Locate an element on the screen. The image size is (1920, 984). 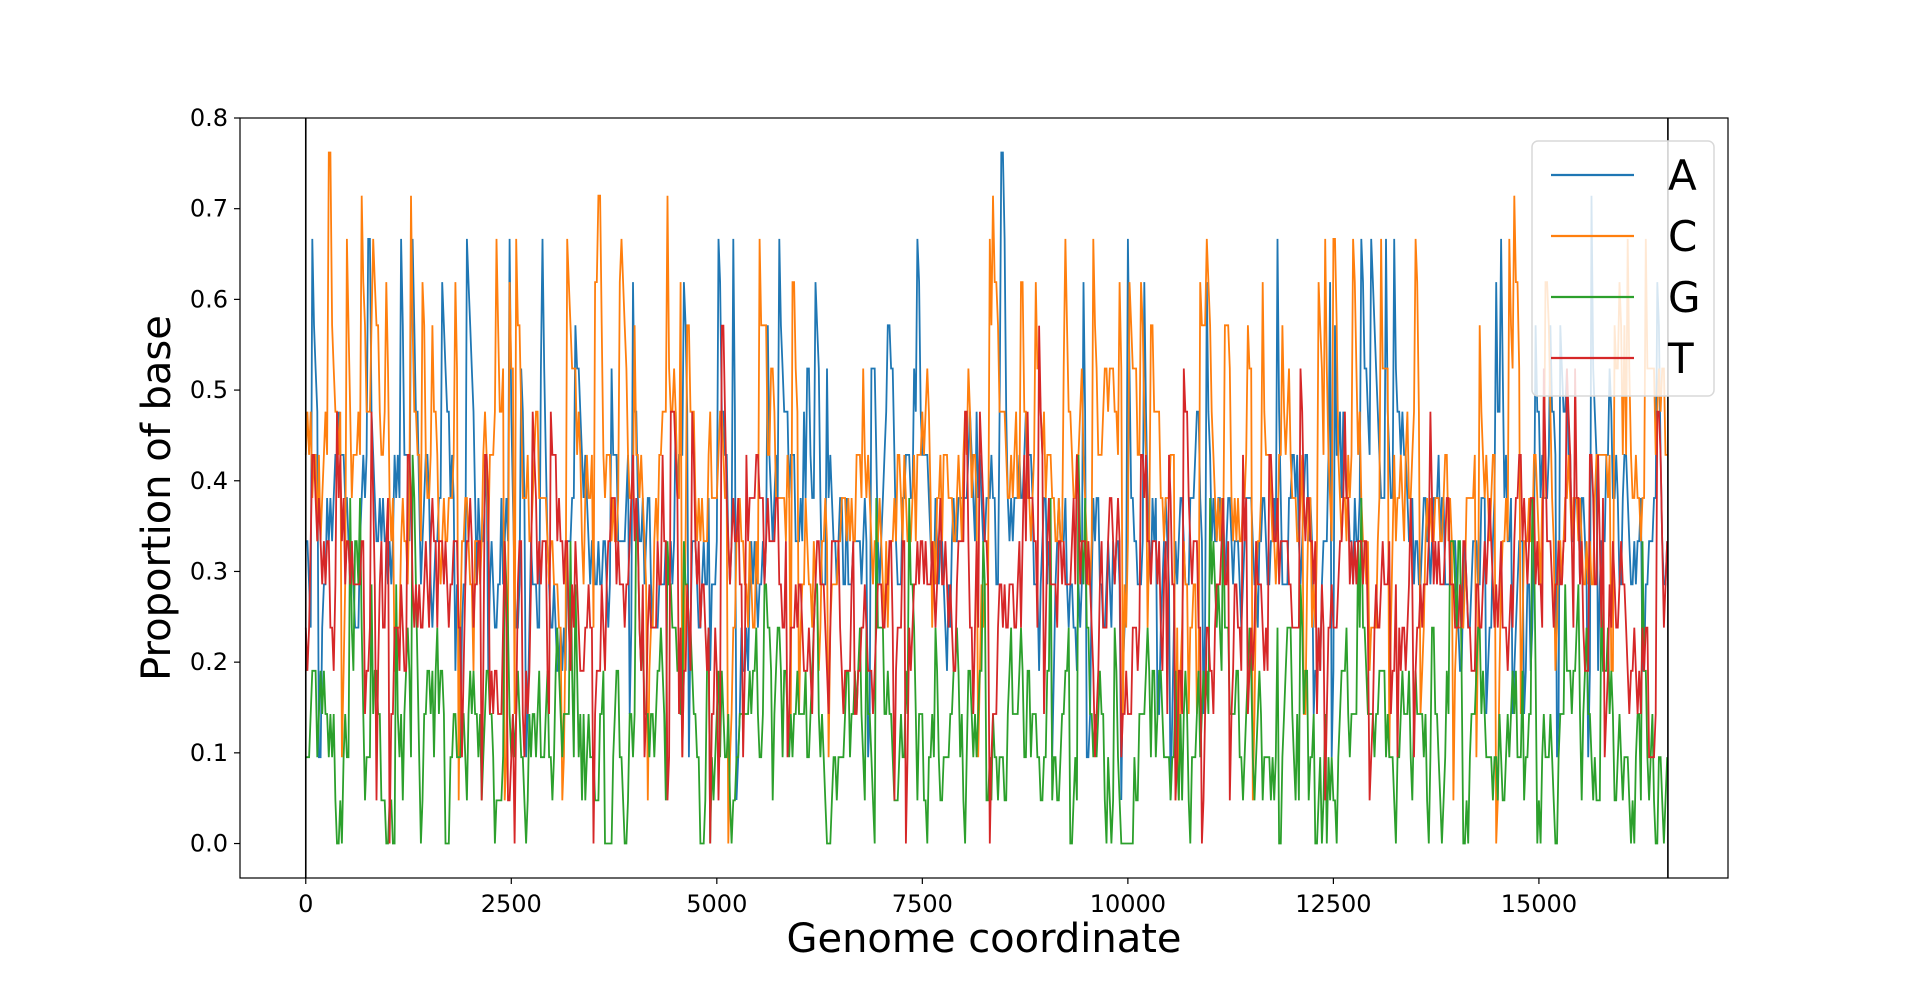
y-tick-label: 0.2 is located at coordinates (209, 662).